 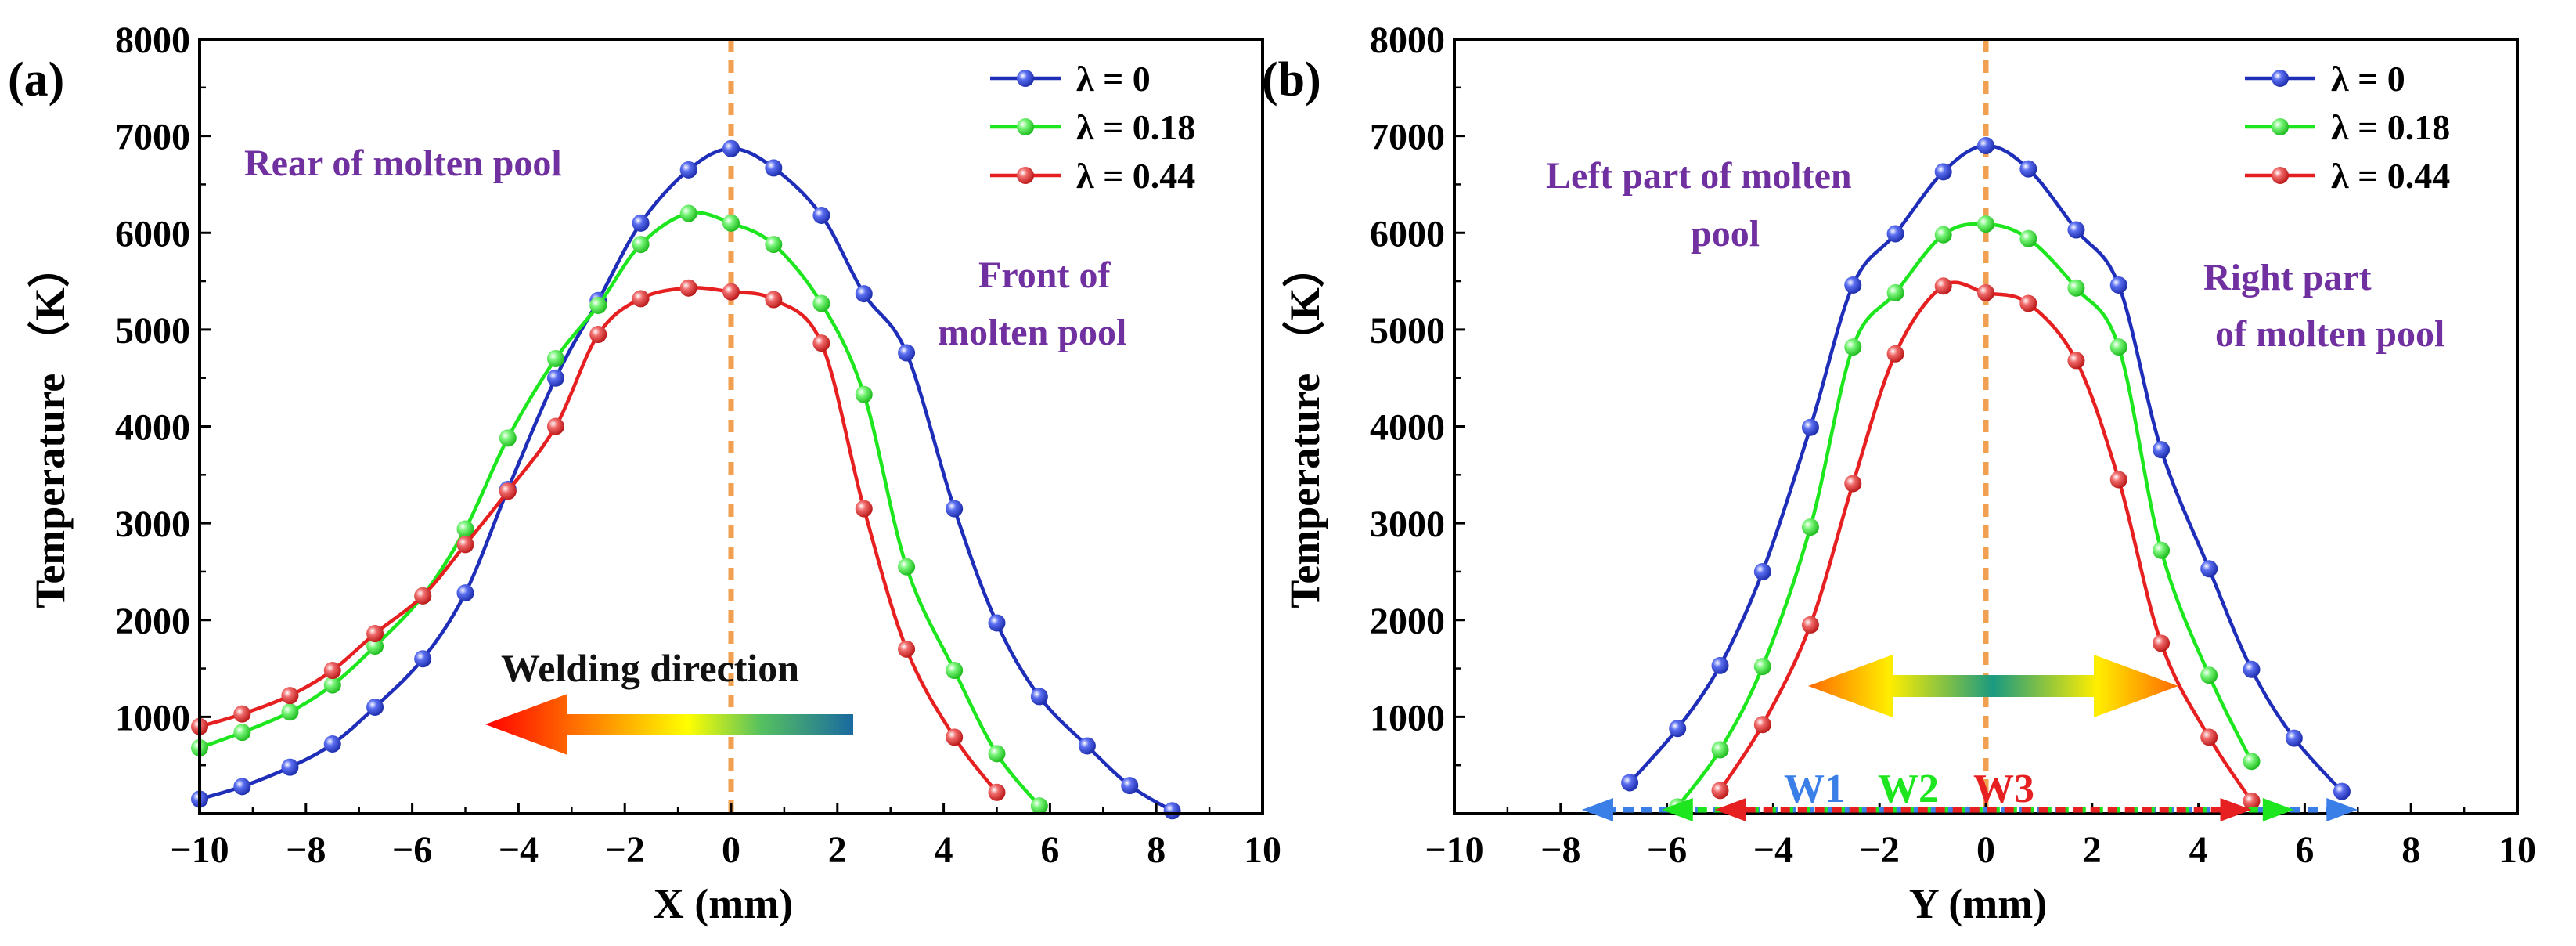 What do you see at coordinates (1049, 850) in the screenshot?
I see `x-tick-label: 6` at bounding box center [1049, 850].